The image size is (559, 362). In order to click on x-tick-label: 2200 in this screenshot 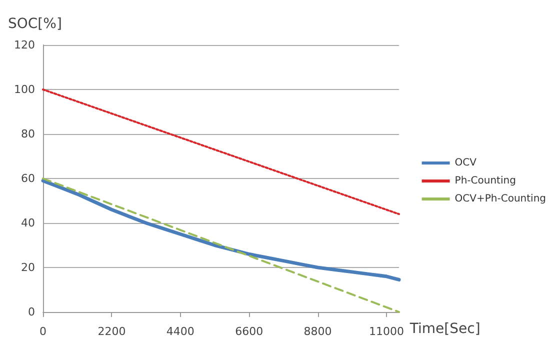, I will do `click(112, 331)`.